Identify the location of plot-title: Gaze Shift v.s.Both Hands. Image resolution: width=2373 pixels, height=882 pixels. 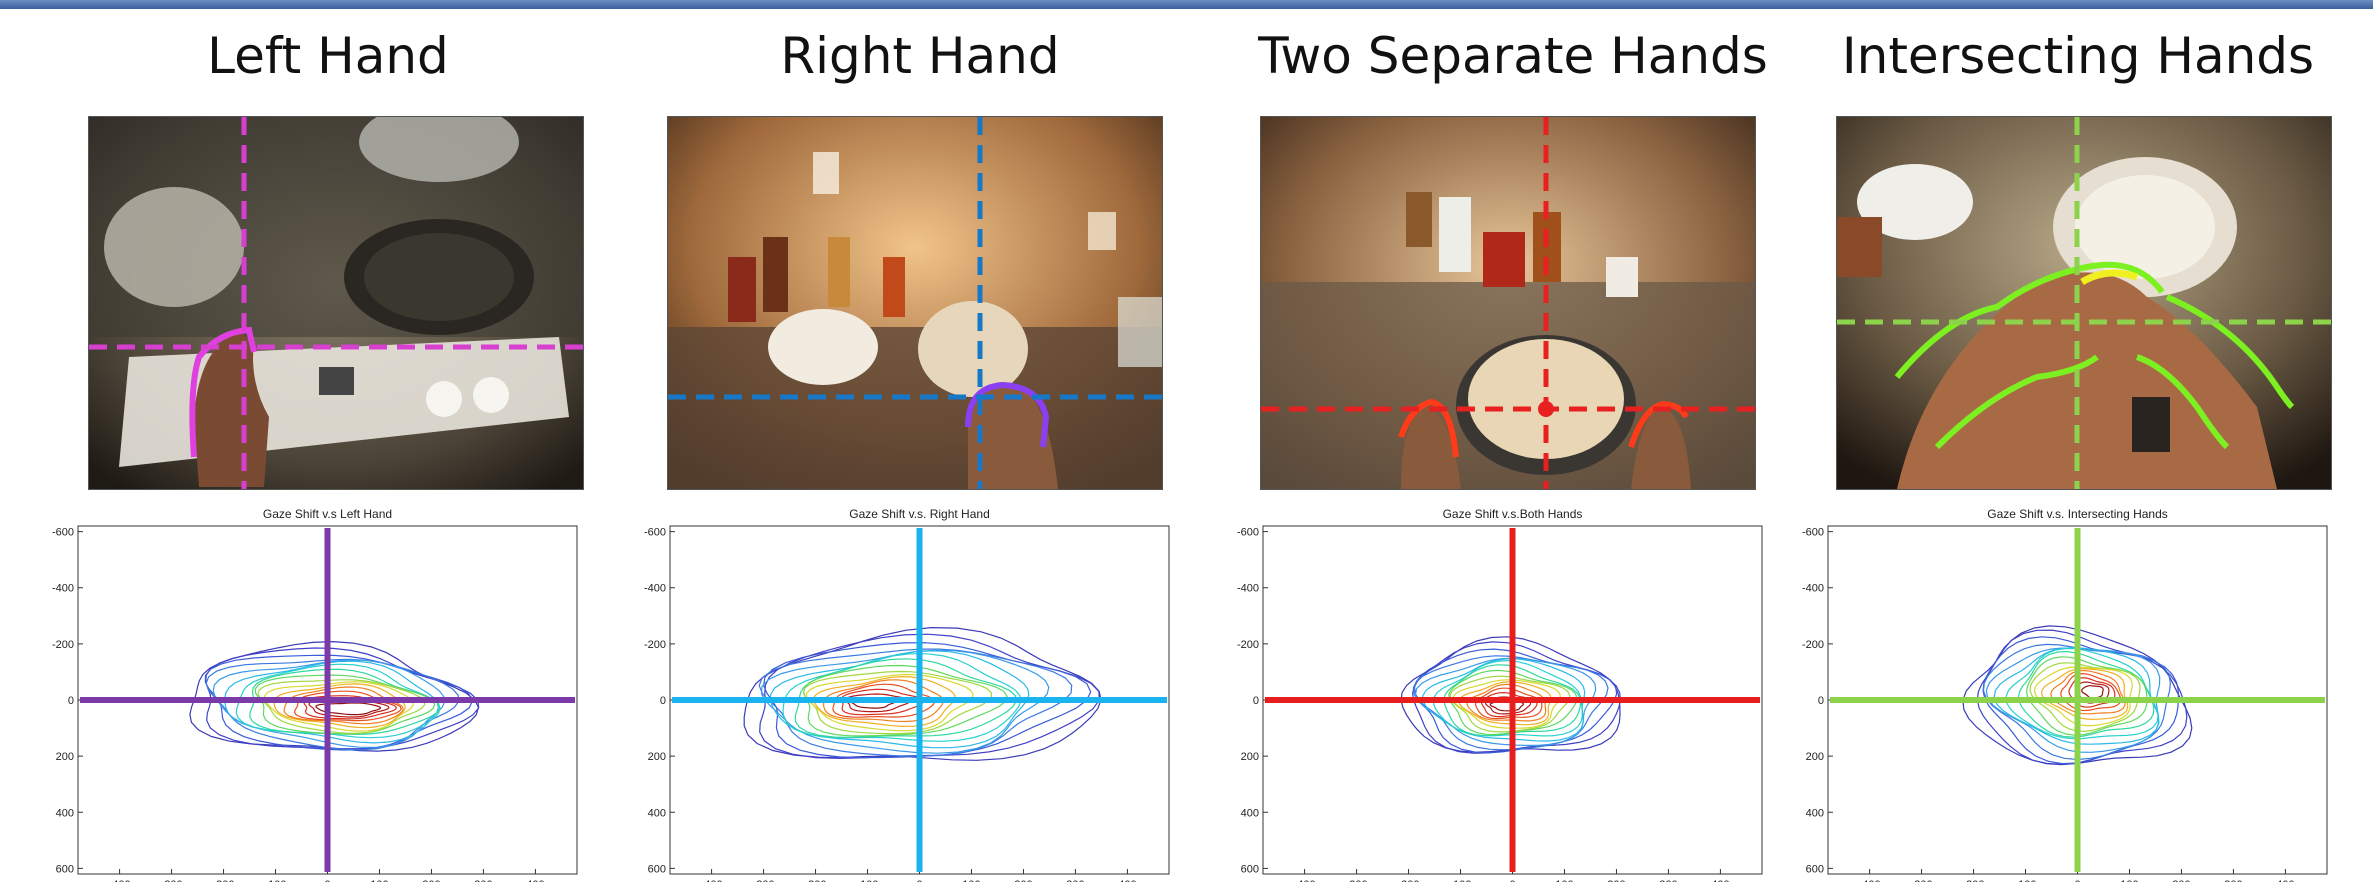
(1513, 514).